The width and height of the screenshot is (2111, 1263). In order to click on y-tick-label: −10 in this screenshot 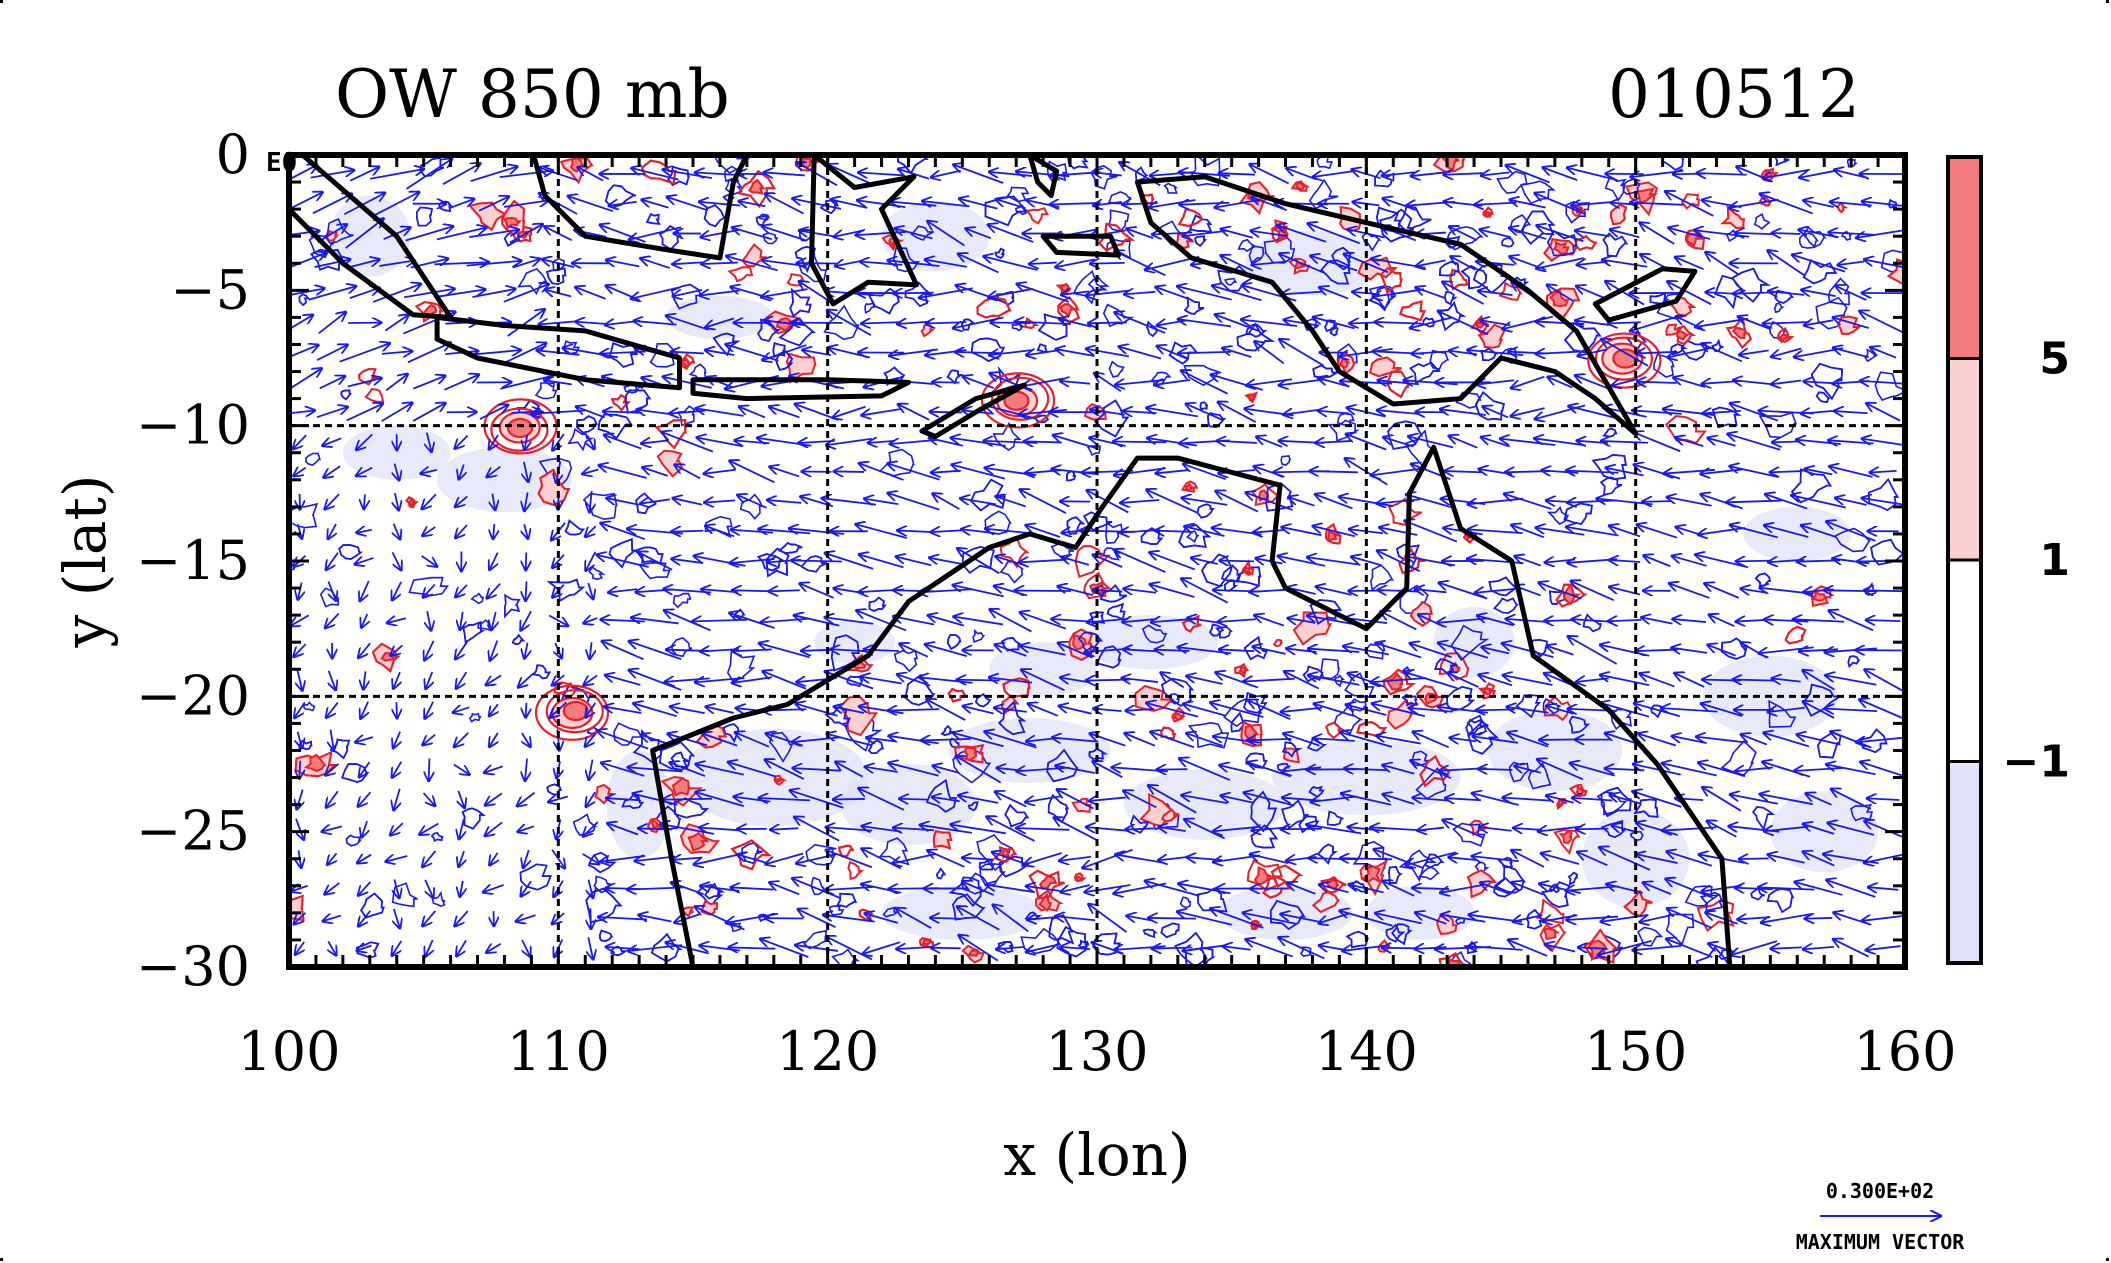, I will do `click(193, 425)`.